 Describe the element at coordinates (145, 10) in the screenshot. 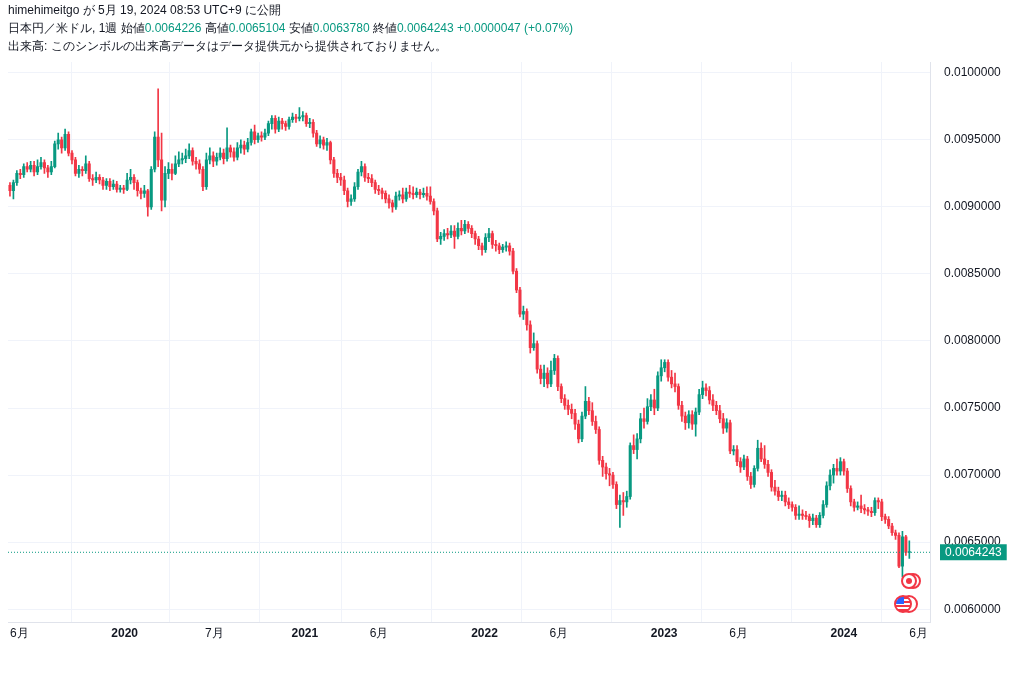

I see `text: himehimeitgo が 5月 19, 2024 08:53 UTC+9 に公開` at that location.